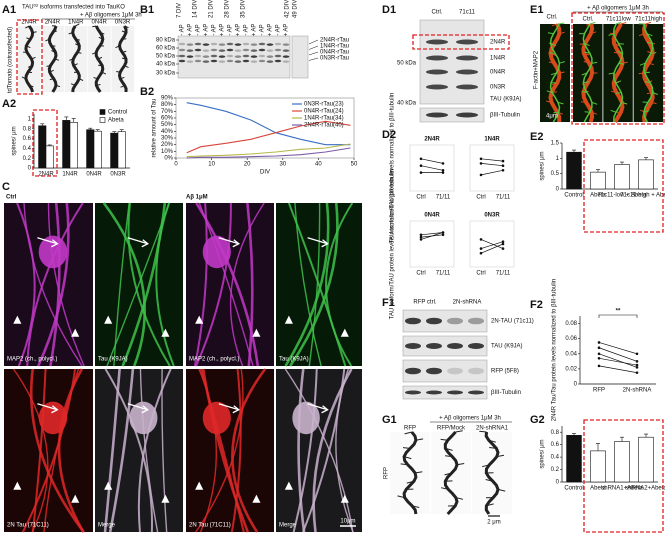 The height and width of the screenshot is (536, 665). Describe the element at coordinates (552, 117) in the screenshot. I see `scale-label: 4μm` at that location.